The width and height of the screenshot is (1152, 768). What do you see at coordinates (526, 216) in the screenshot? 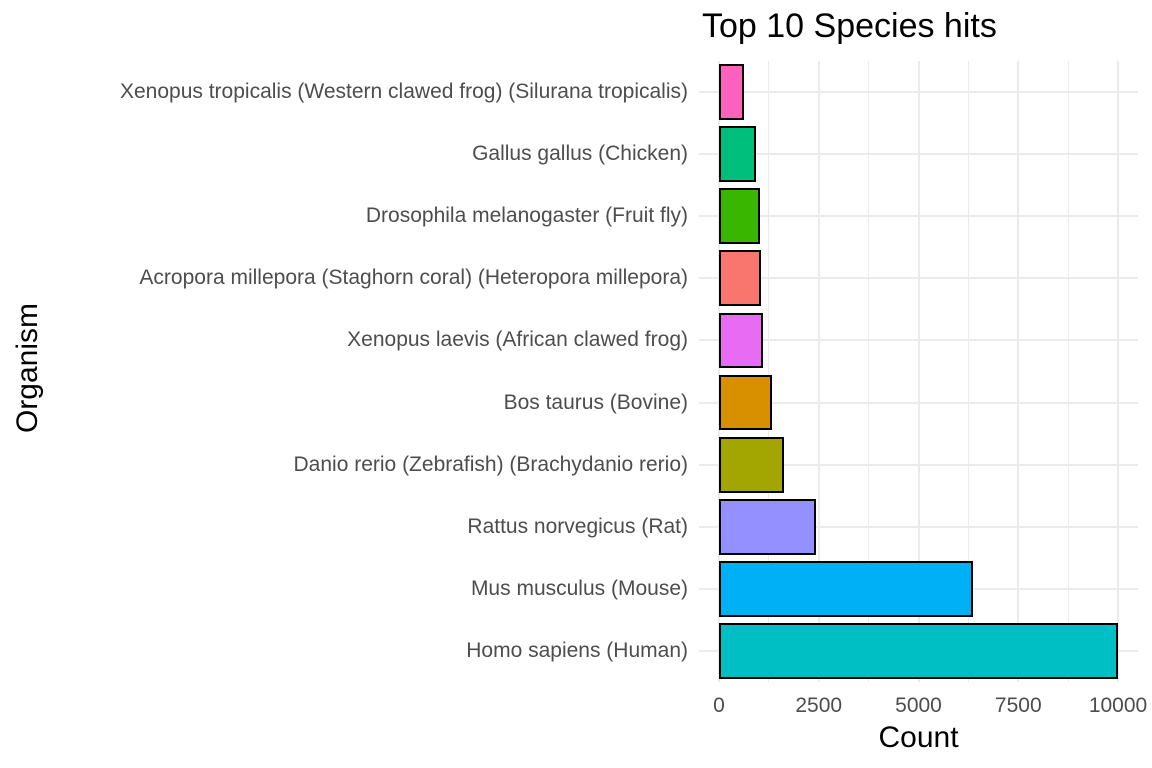
I see `y-axis-label: Drosophila melanogaster (Fruit fly)` at bounding box center [526, 216].